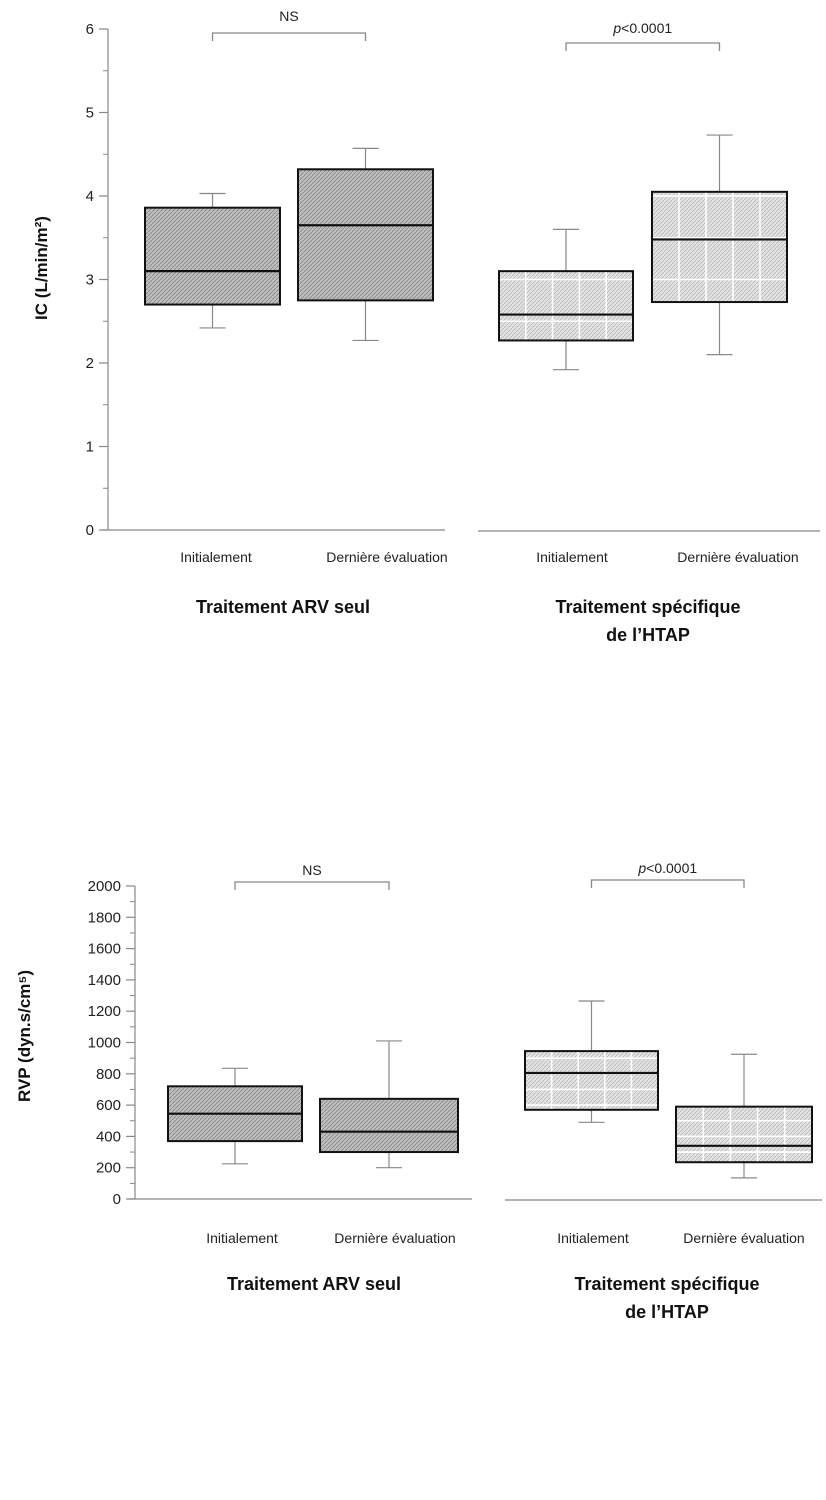 Image resolution: width=826 pixels, height=1500 pixels. I want to click on y-tick-label: 5, so click(90, 113).